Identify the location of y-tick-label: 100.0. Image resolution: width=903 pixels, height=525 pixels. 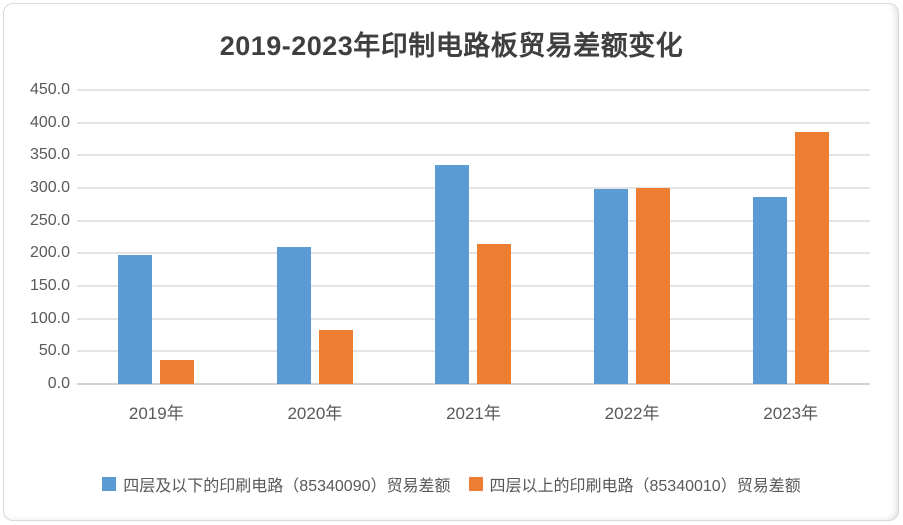
(49, 318).